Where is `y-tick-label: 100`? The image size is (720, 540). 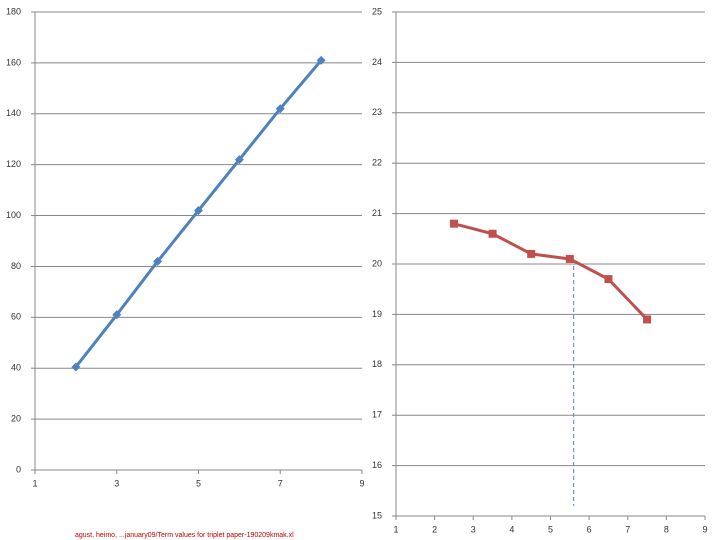
y-tick-label: 100 is located at coordinates (13, 215).